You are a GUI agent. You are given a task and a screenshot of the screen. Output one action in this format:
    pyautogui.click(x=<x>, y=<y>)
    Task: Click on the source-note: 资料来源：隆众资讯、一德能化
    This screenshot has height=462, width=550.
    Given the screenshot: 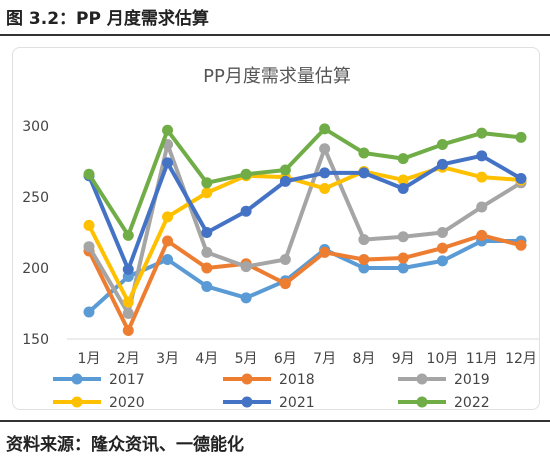 What is the action you would take?
    pyautogui.click(x=125, y=445)
    